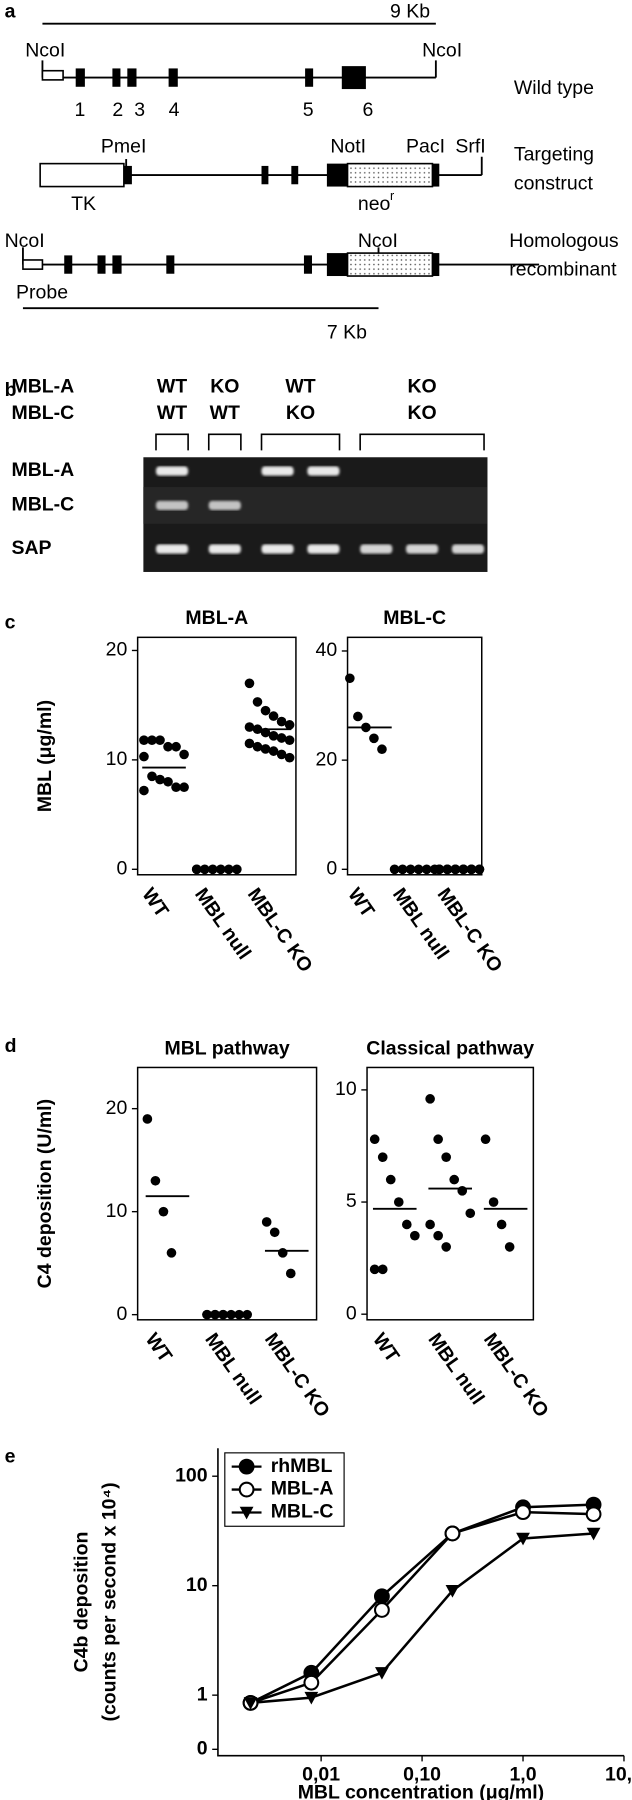  I want to click on lane-row-label: SAP, so click(31, 548).